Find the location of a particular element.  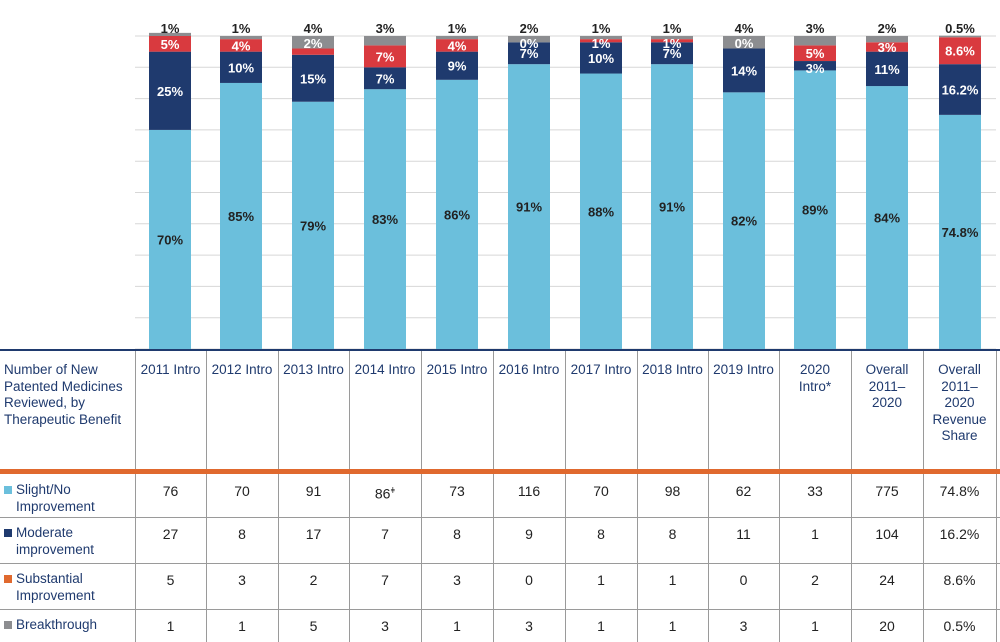

data-label-slight-no-improvement-8: 82% is located at coordinates (744, 221).